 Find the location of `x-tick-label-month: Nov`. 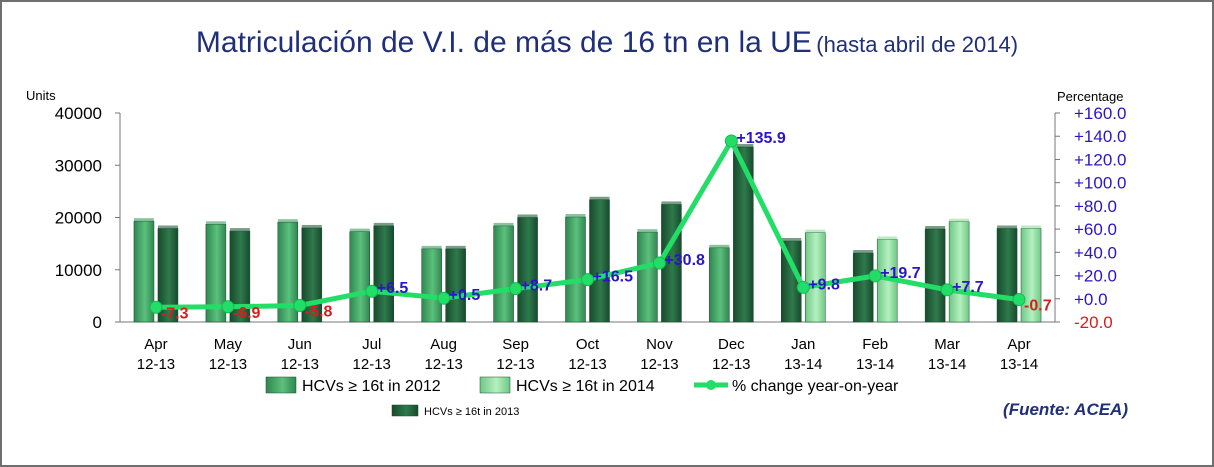

x-tick-label-month: Nov is located at coordinates (659, 344).